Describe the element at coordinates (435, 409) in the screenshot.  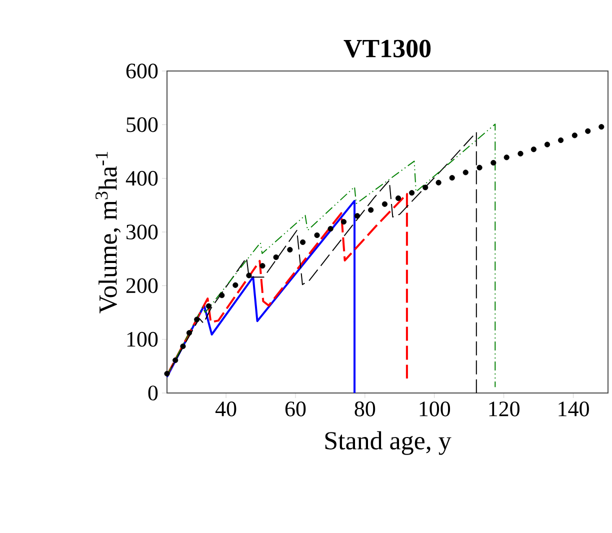
I see `x-tick-label: 100` at that location.